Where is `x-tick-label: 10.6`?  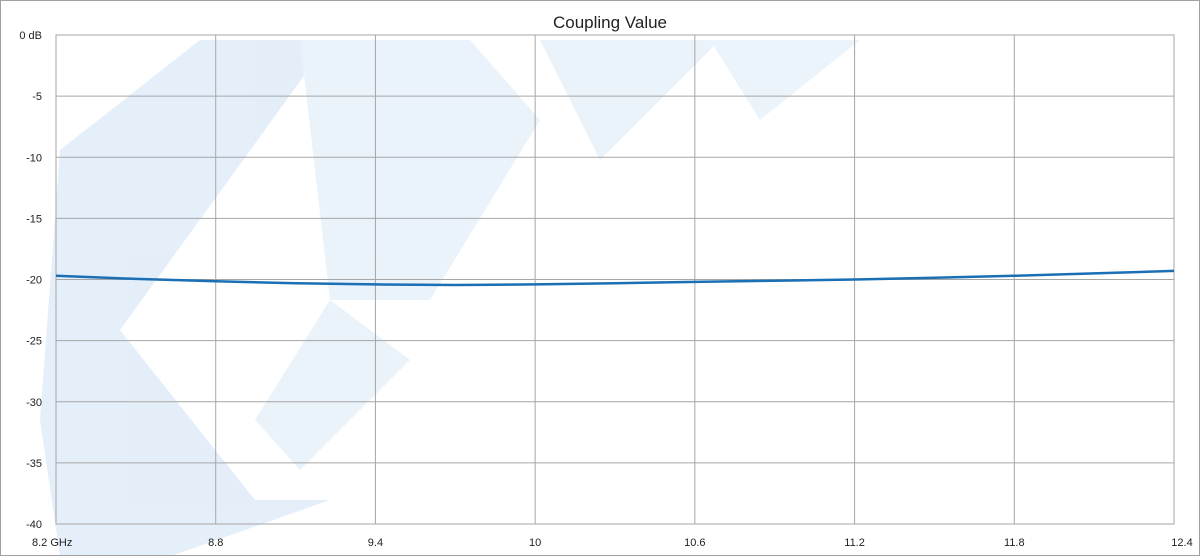 x-tick-label: 10.6 is located at coordinates (694, 543).